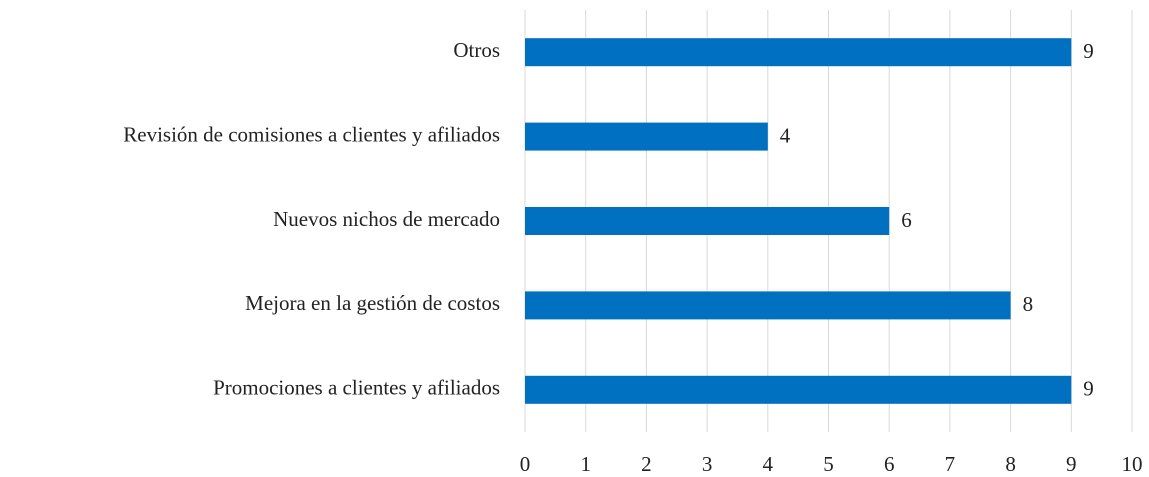  Describe the element at coordinates (356, 388) in the screenshot. I see `y-tick-label: Promociones a clientes y afiliados` at that location.